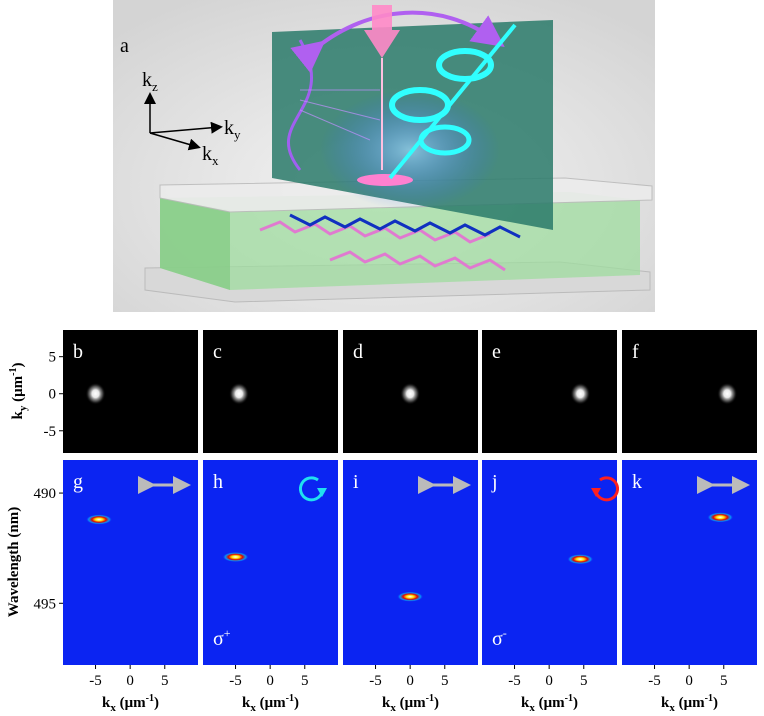  What do you see at coordinates (217, 352) in the screenshot?
I see `panel-label: c` at bounding box center [217, 352].